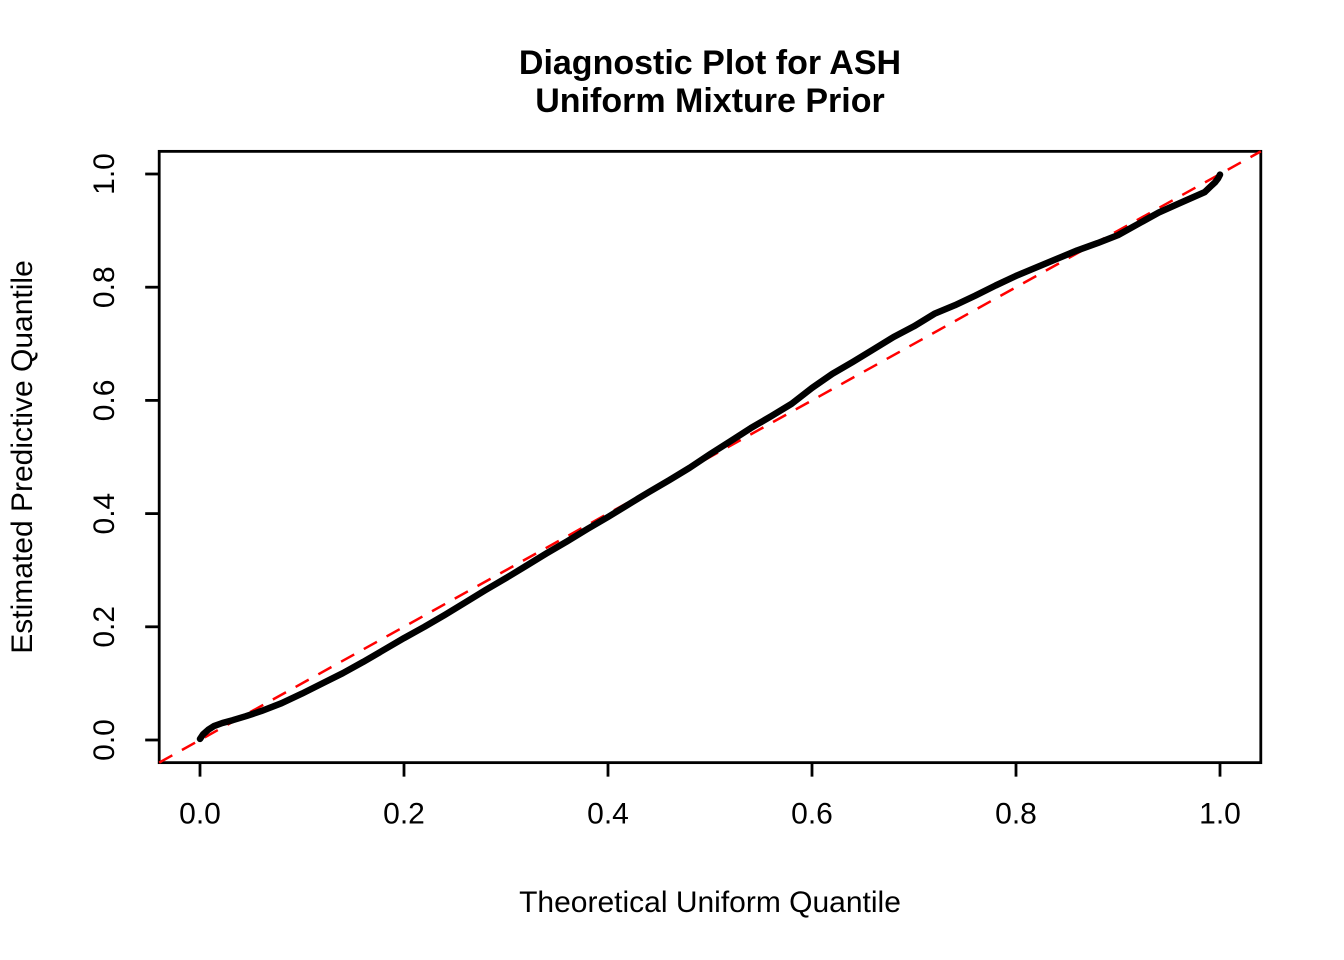  What do you see at coordinates (404, 814) in the screenshot?
I see `x-tick-label: 0.2` at bounding box center [404, 814].